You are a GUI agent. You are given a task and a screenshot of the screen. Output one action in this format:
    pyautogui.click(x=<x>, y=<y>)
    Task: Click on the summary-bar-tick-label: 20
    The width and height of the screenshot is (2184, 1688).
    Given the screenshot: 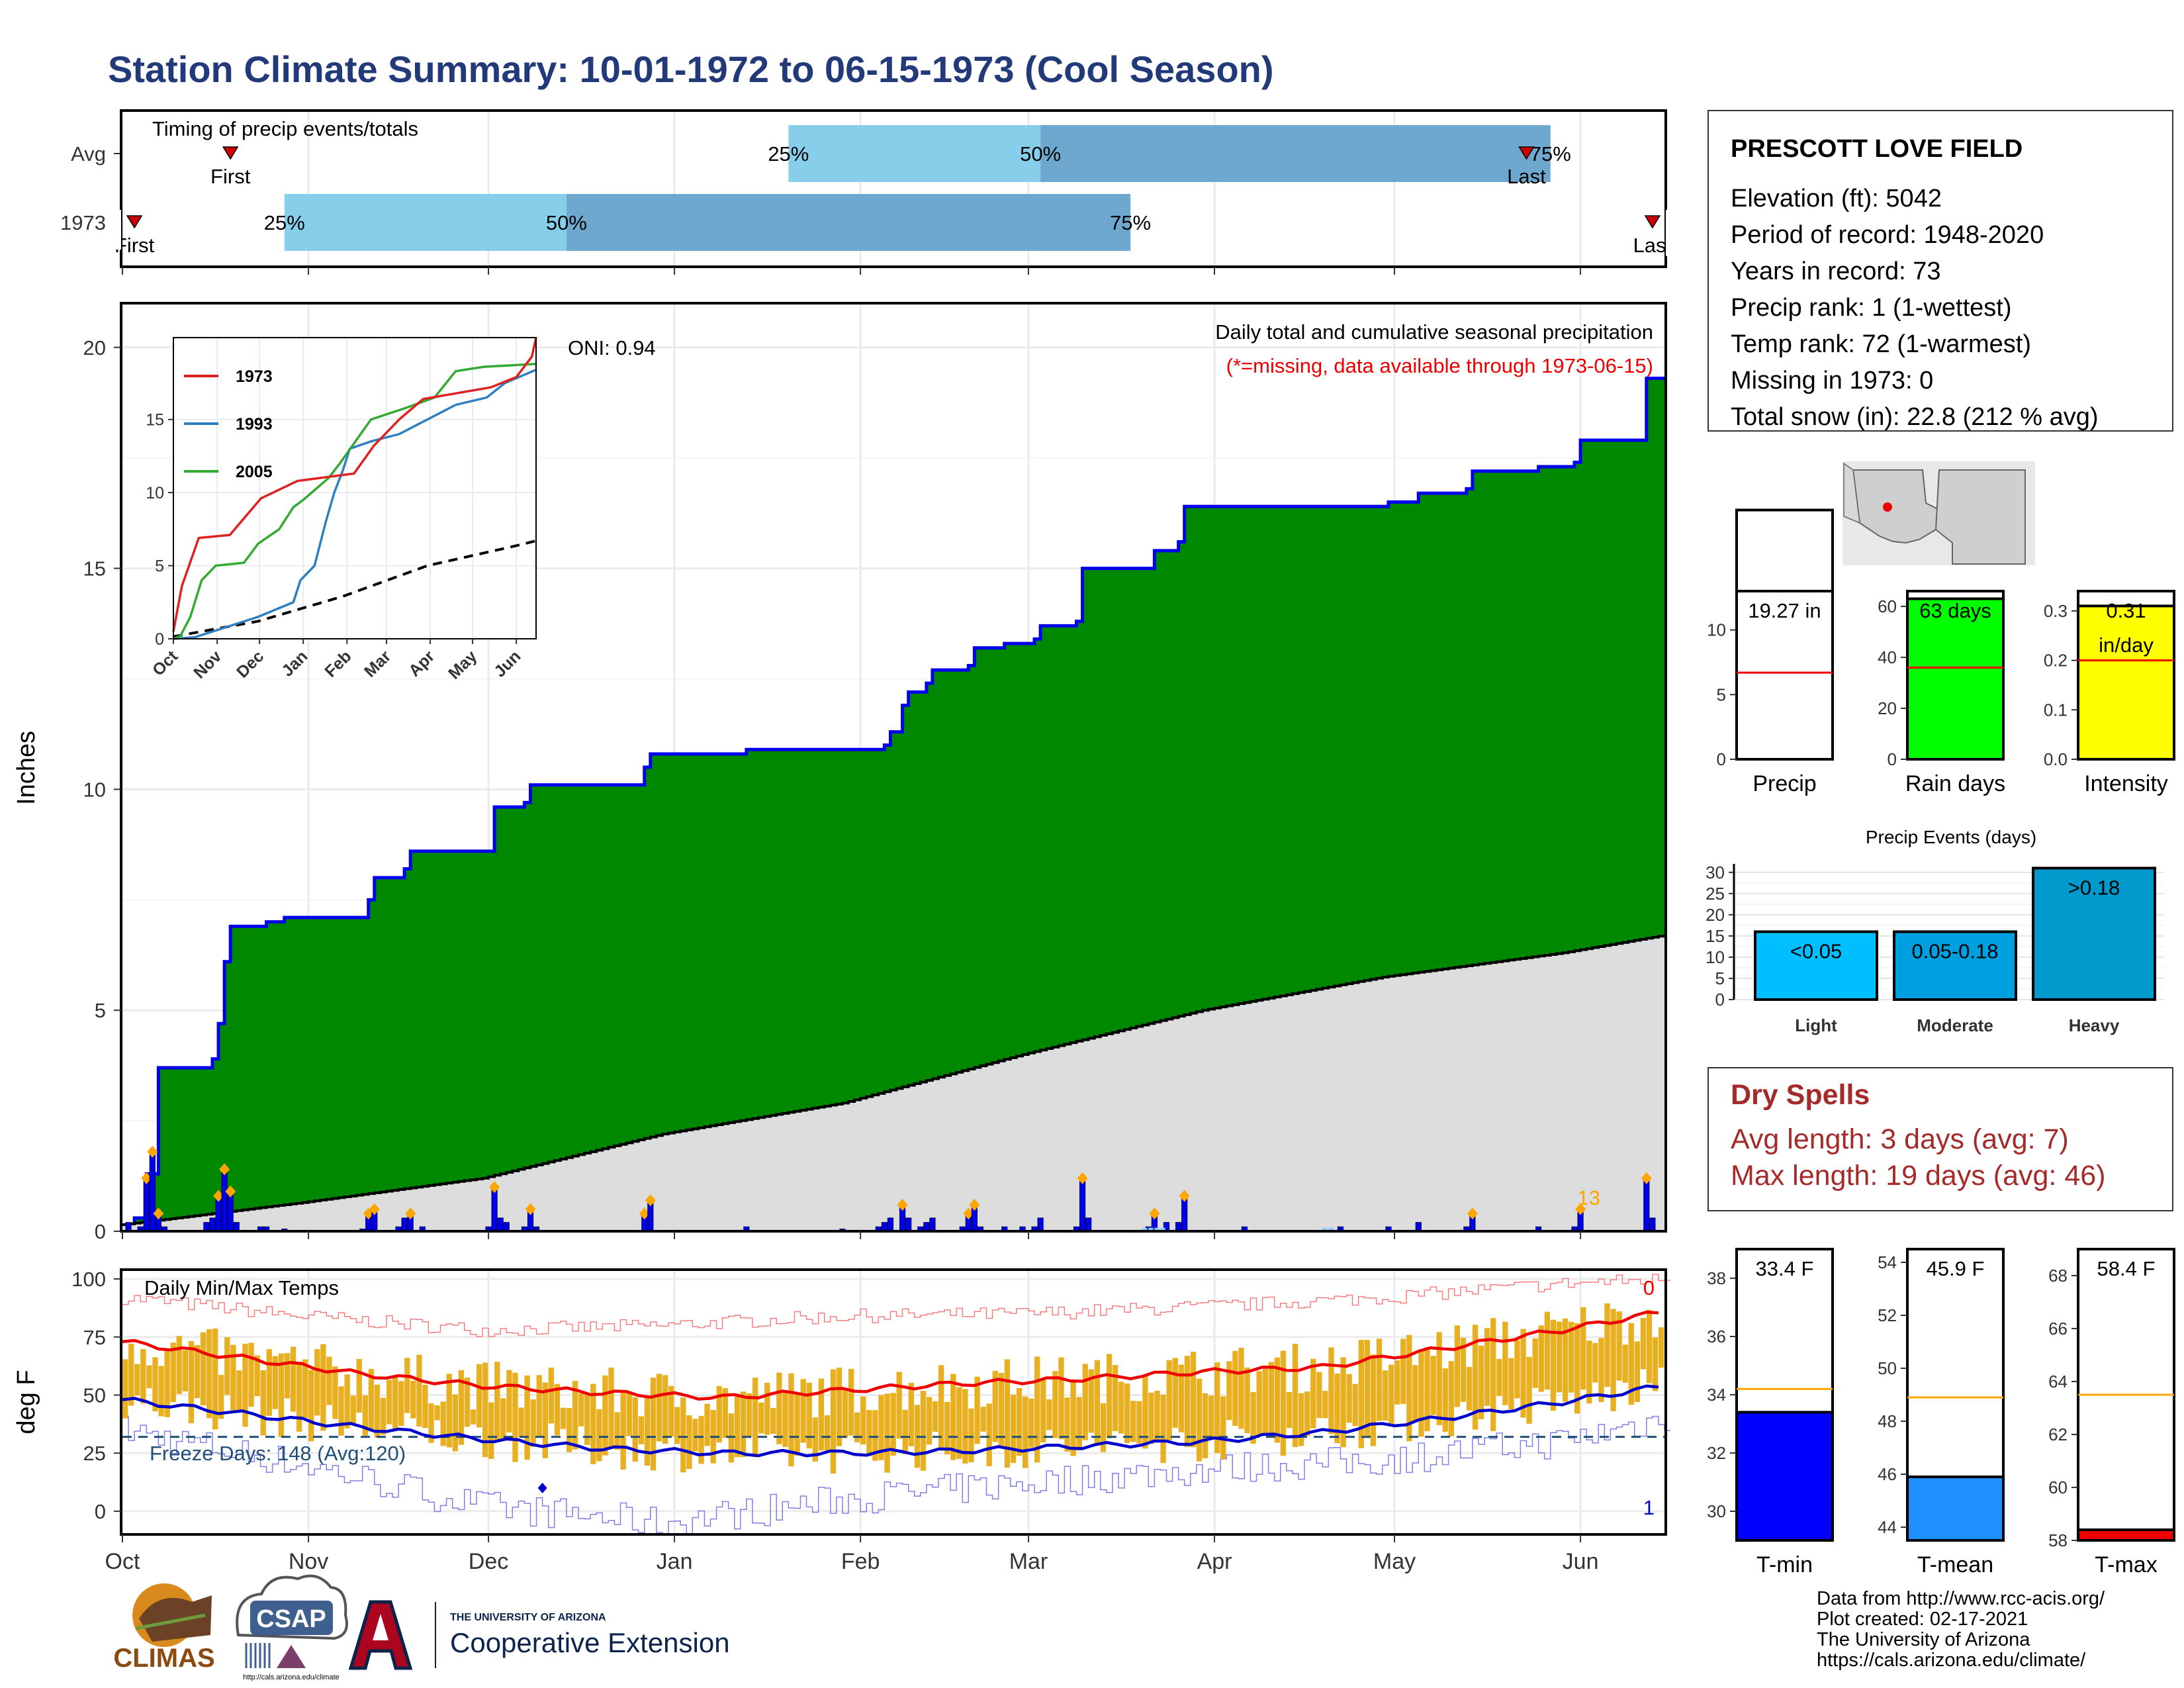 What is the action you would take?
    pyautogui.click(x=1888, y=708)
    